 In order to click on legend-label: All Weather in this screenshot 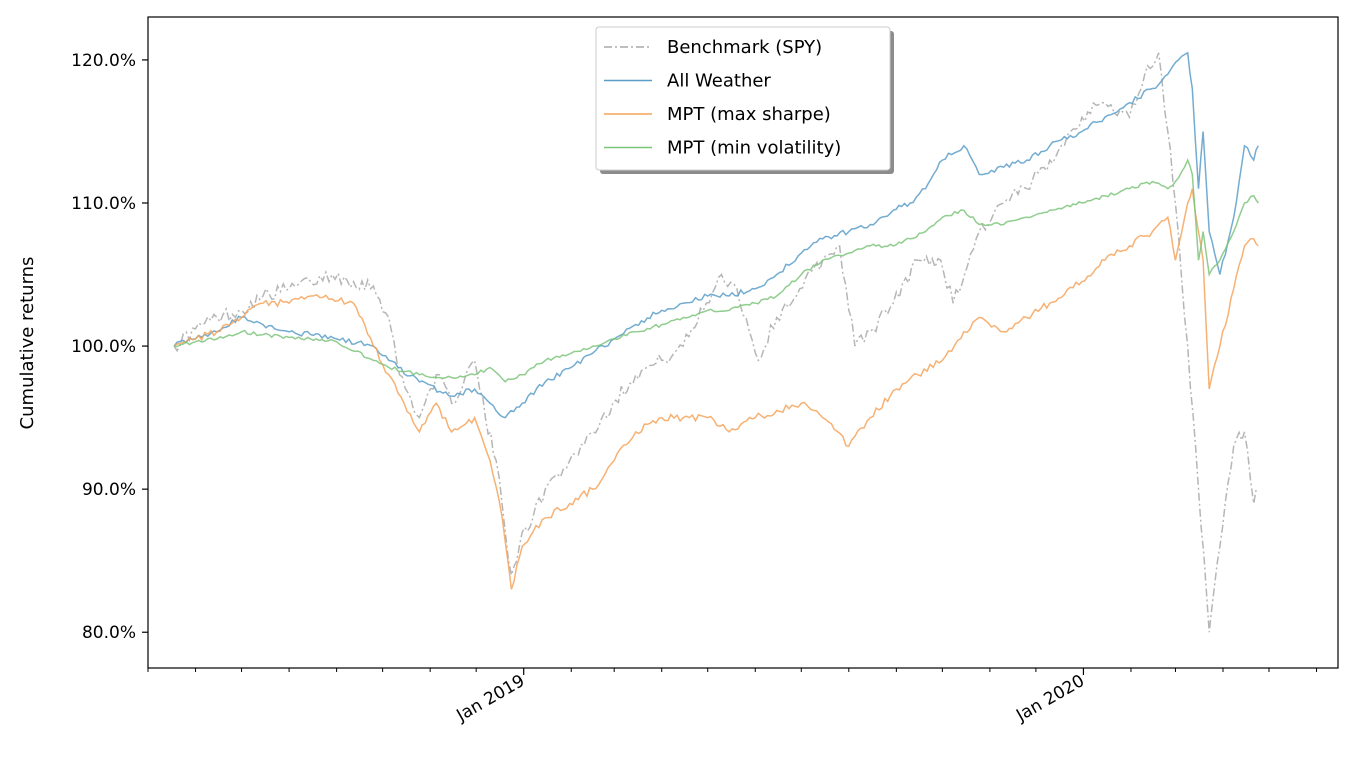, I will do `click(719, 81)`.